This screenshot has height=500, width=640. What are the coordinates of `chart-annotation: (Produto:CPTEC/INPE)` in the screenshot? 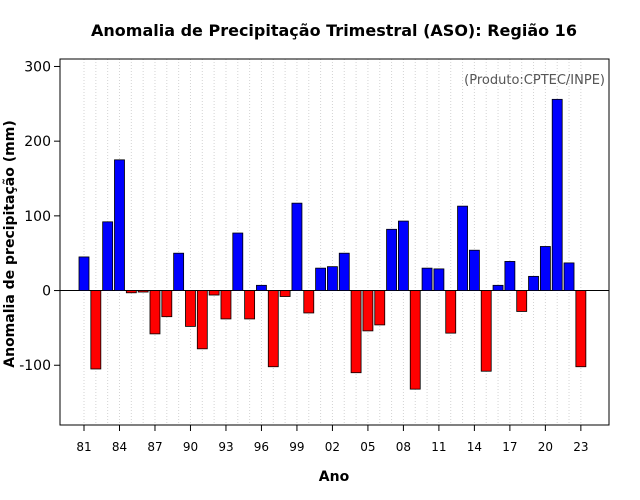 It's located at (534, 80).